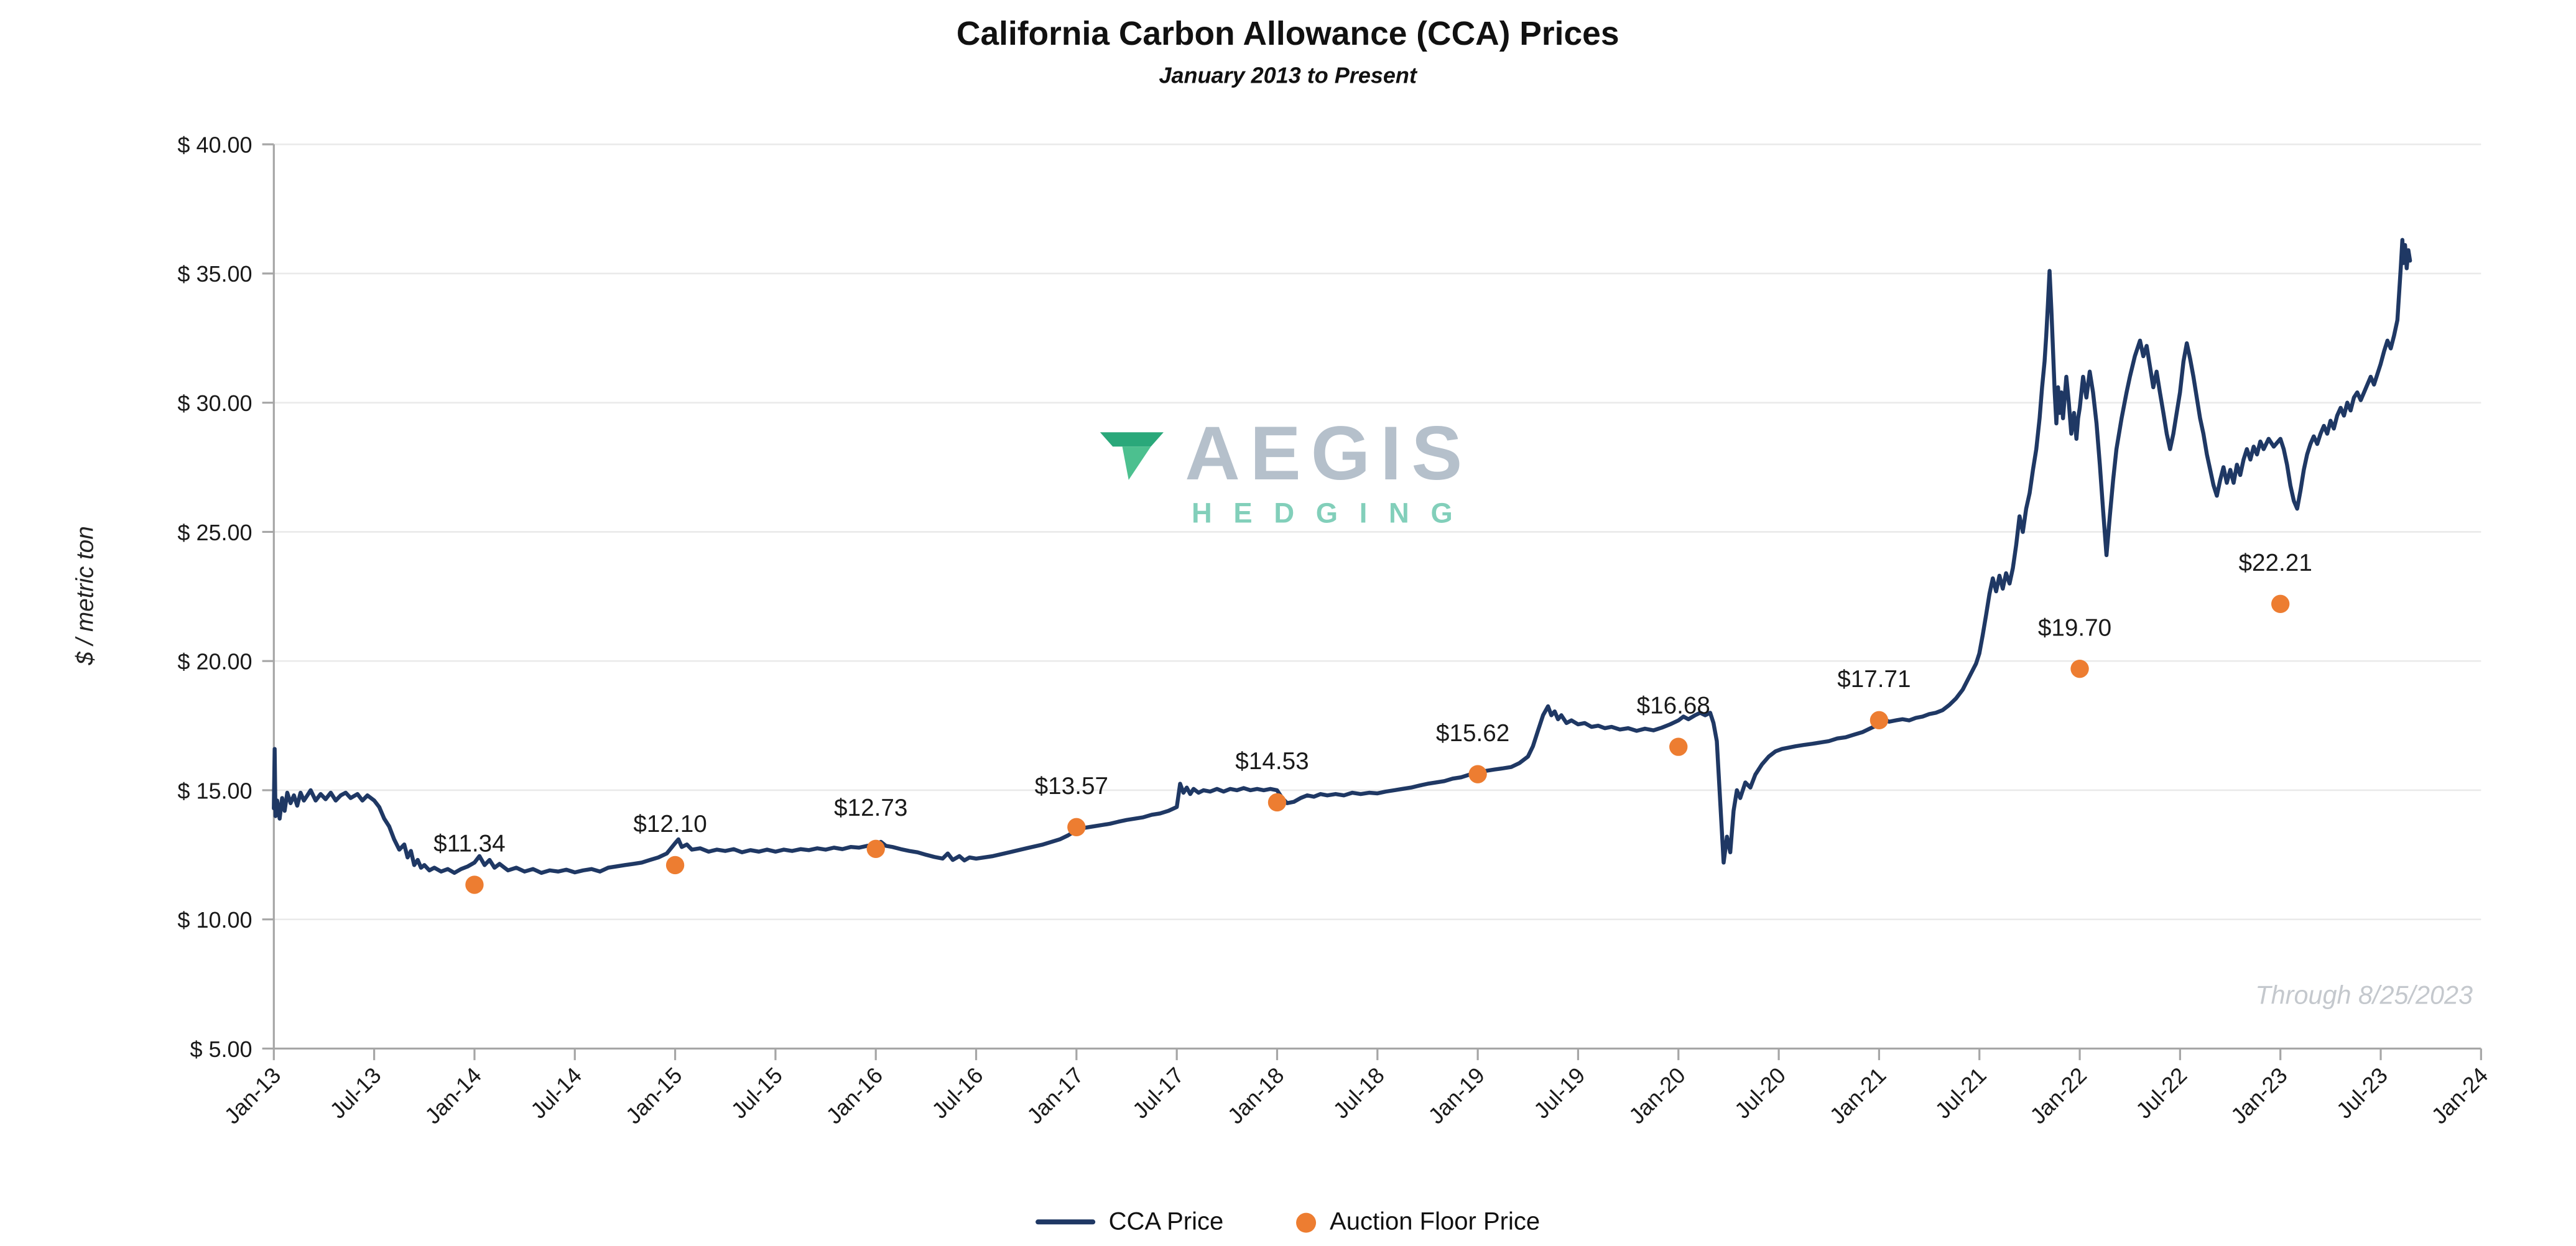 The image size is (2576, 1246). I want to click on auction-floor-price-label: $14.53, so click(1273, 761).